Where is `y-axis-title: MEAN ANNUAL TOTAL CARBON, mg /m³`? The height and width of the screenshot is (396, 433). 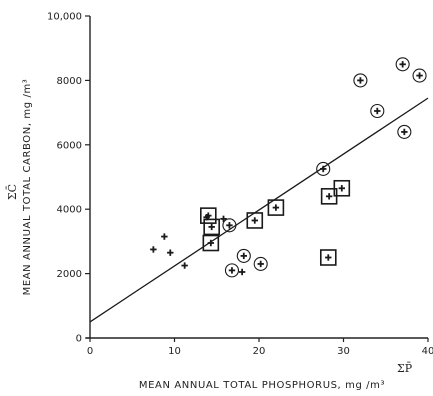
y-axis-title: MEAN ANNUAL TOTAL CARBON, mg /m³ is located at coordinates (27, 187).